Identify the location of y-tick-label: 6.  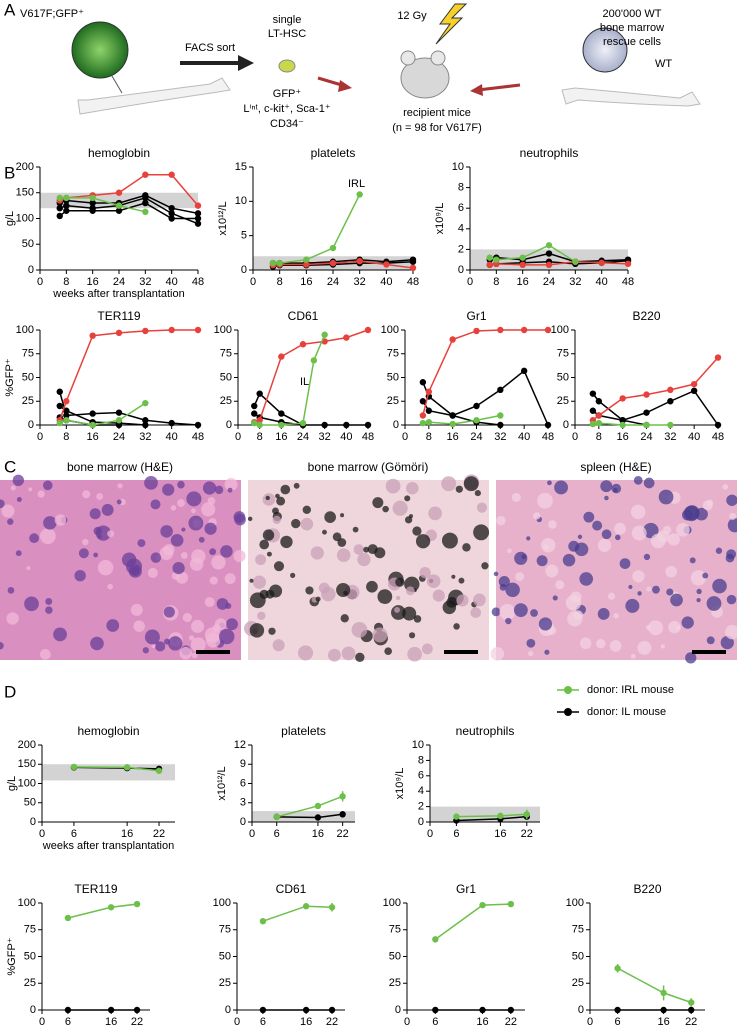
(461, 208).